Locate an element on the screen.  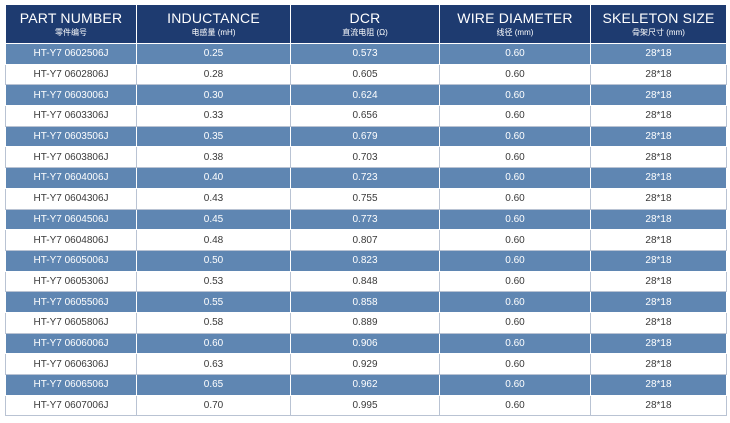
cell-dcr: 0.962 is located at coordinates (365, 385).